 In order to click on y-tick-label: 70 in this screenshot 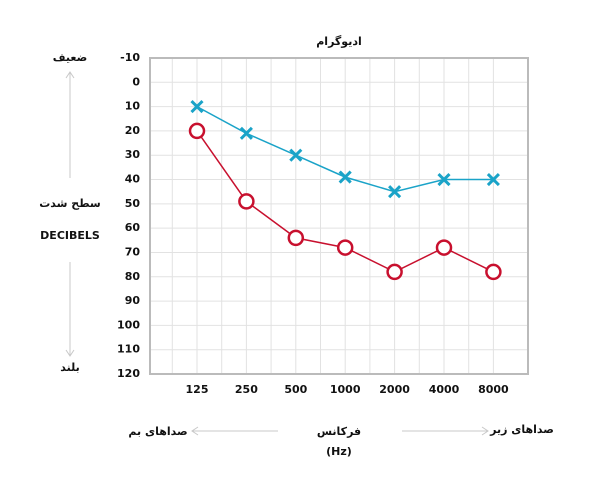, I will do `click(133, 251)`.